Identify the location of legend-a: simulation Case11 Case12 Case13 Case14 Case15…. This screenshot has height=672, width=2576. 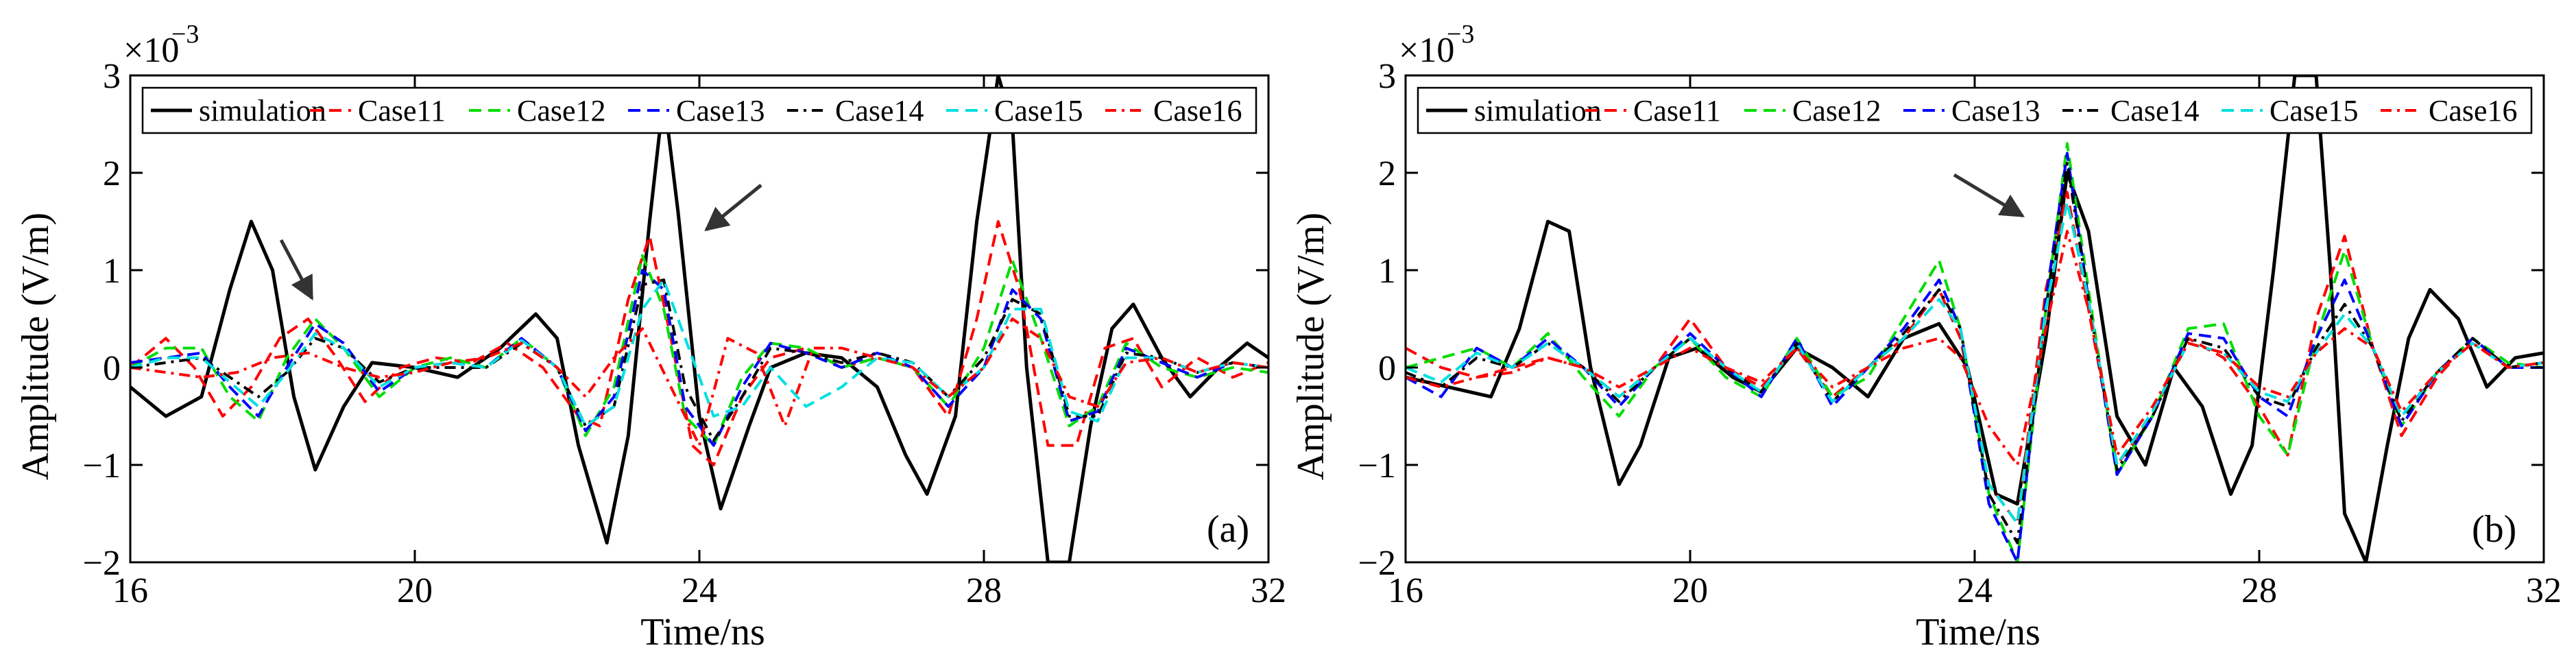
(699, 110).